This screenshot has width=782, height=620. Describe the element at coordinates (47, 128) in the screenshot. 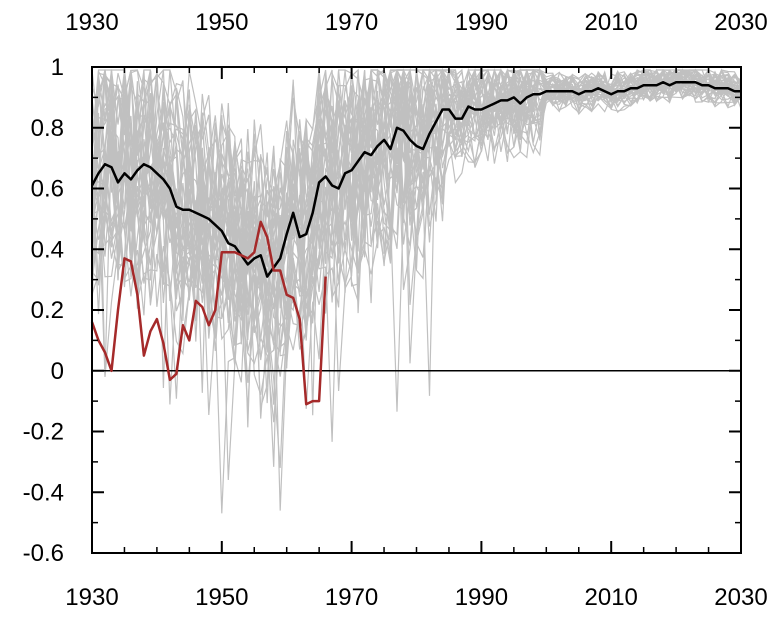

I see `y-tick-label: 0.8` at that location.